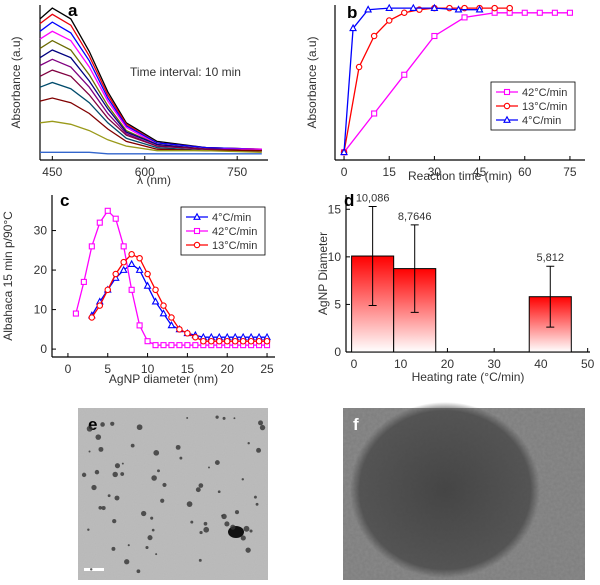 This screenshot has height=585, width=600. Describe the element at coordinates (312, 82) in the screenshot. I see `y-axis-label: Absorbance (a.u)` at that location.